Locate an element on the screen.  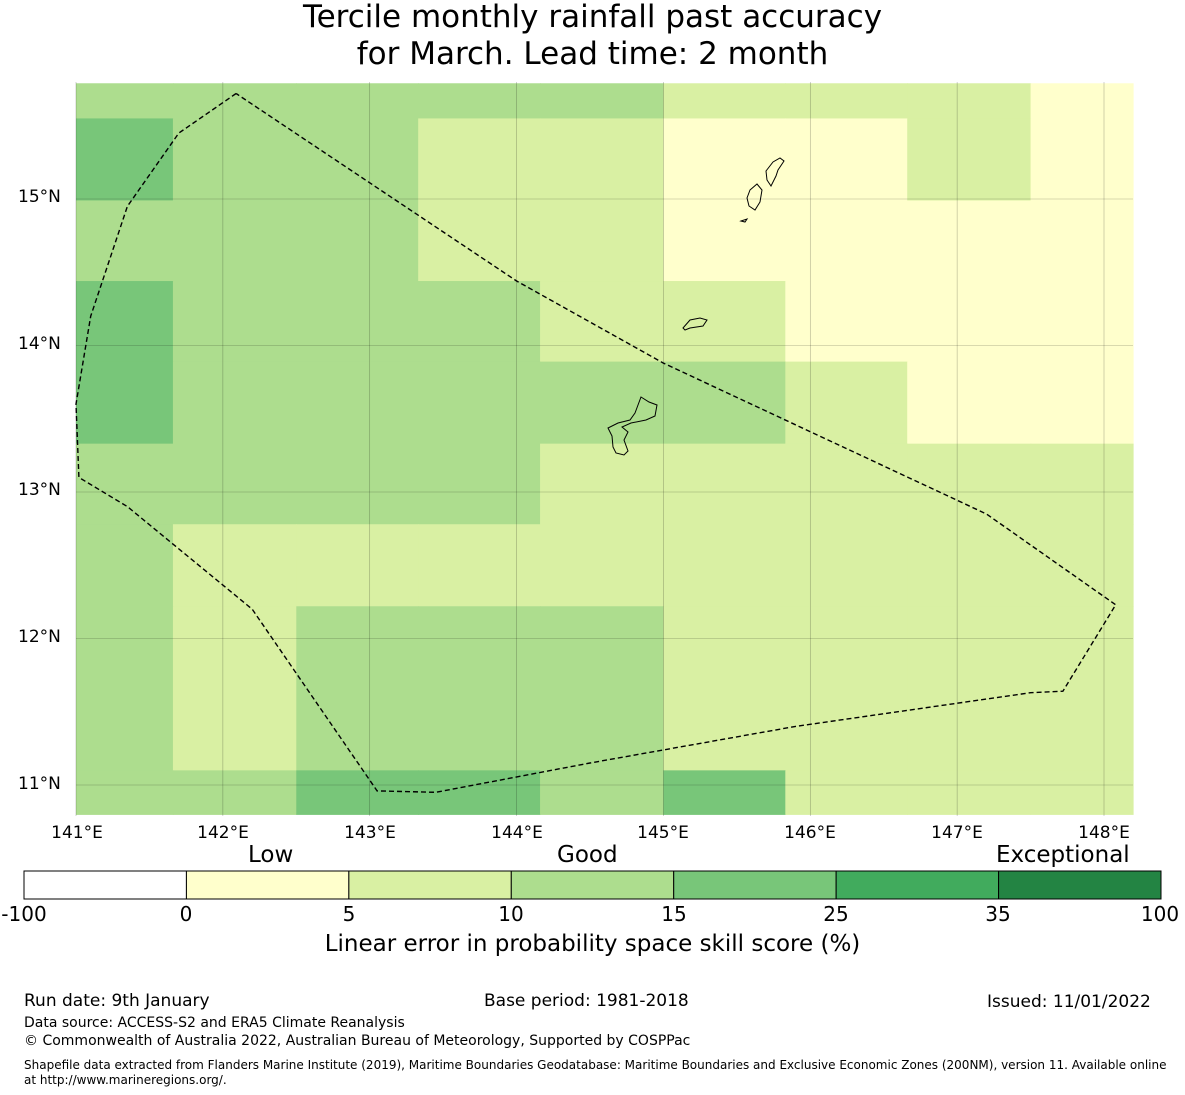
guam-island is located at coordinates (632, 426).